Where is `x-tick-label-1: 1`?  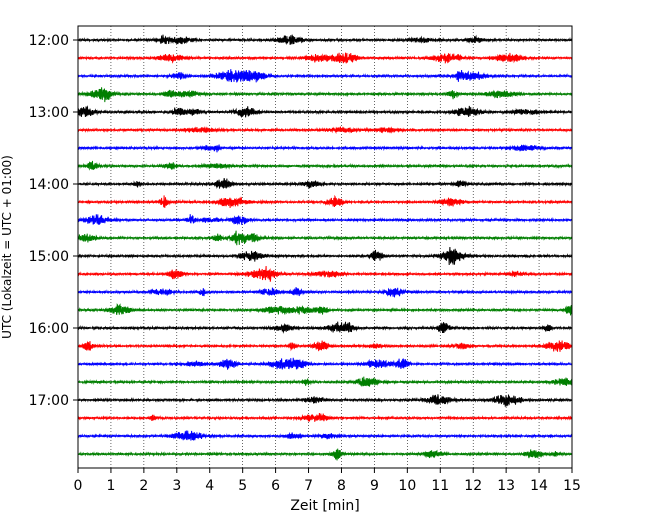 x-tick-label-1: 1 is located at coordinates (110, 486).